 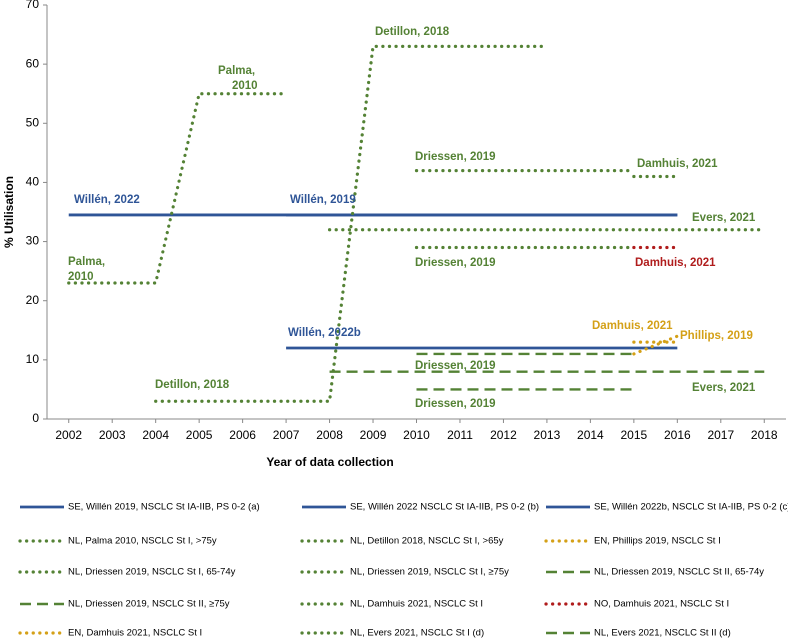 What do you see at coordinates (460, 435) in the screenshot?
I see `x-tick-label: 2011` at bounding box center [460, 435].